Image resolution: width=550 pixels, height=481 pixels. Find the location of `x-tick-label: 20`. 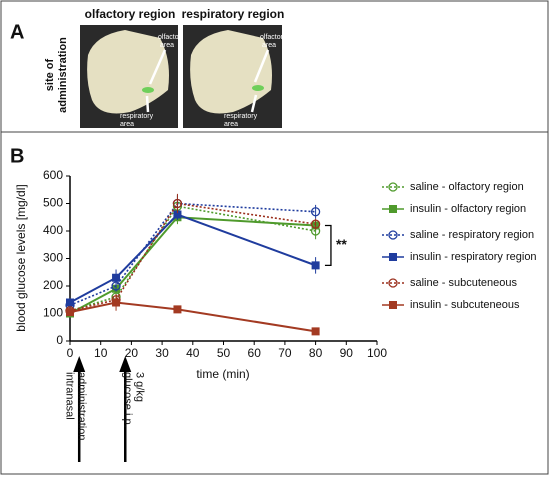

x-tick-label: 20 is located at coordinates (132, 353).